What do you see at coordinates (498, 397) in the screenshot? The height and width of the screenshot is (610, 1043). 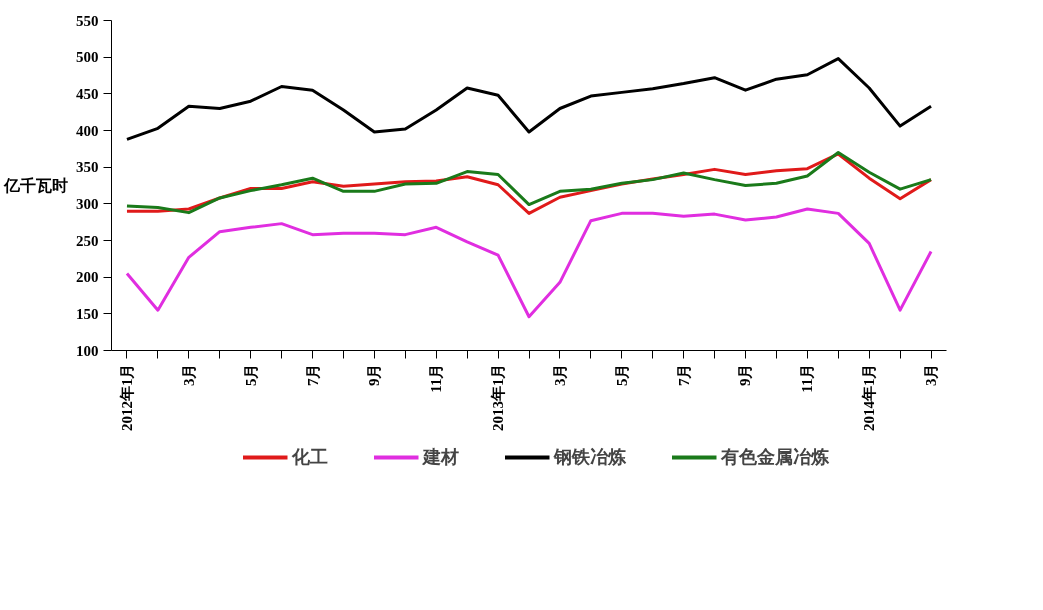 I see `x-tick-label: 2013年1月` at bounding box center [498, 397].